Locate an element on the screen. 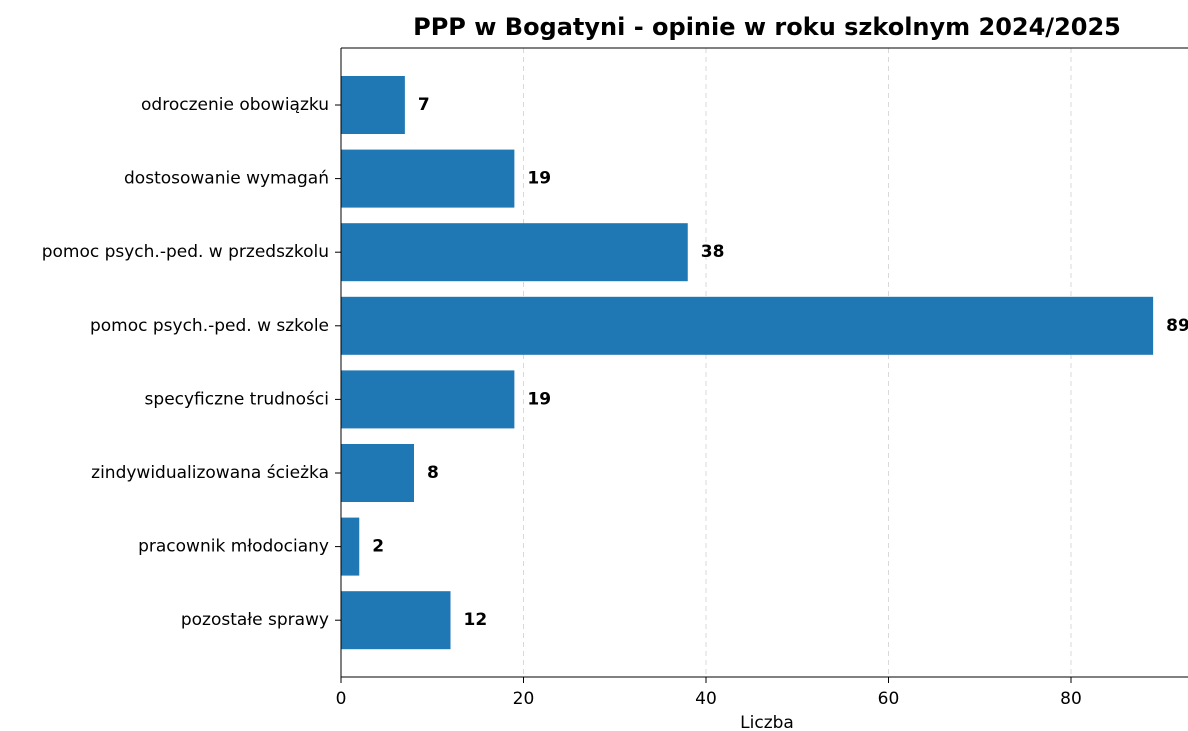 The height and width of the screenshot is (731, 1188). y-tick-label: zindywidualizowana ścieżka is located at coordinates (210, 473).